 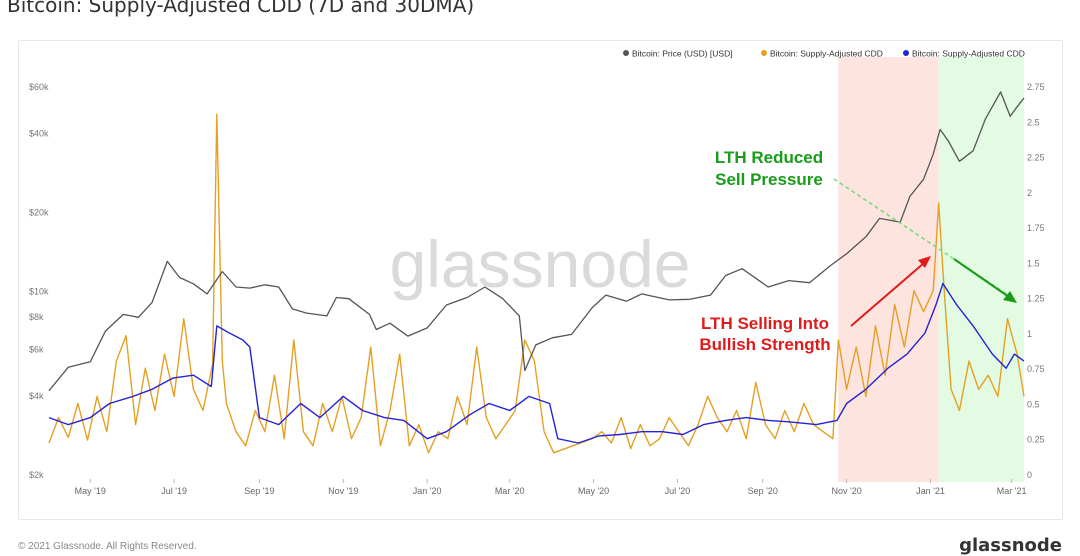 I want to click on shaded-regions, so click(x=931, y=269).